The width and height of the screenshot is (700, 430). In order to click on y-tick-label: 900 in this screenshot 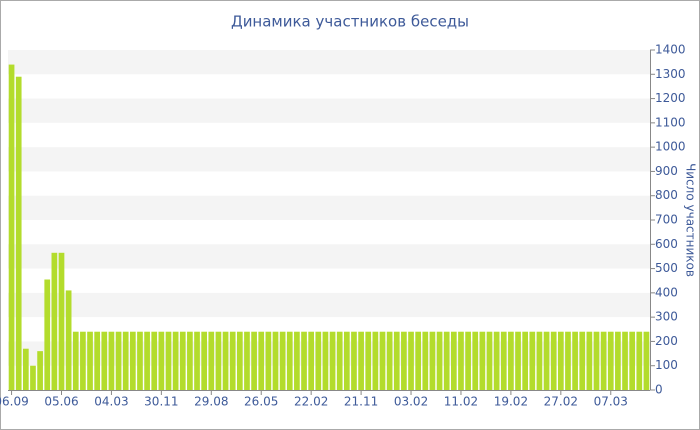, I will do `click(666, 171)`.